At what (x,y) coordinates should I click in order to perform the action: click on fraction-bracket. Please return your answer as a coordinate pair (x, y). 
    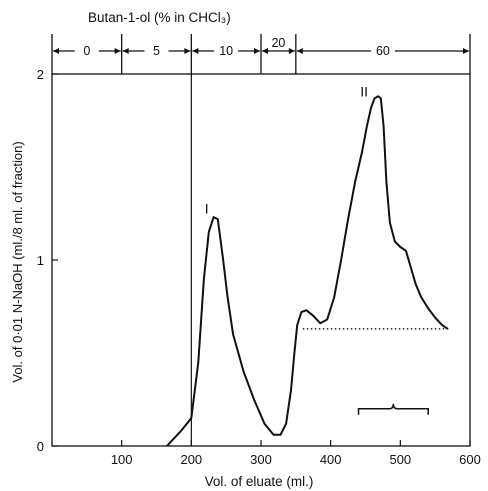
    Looking at the image, I should click on (393, 409).